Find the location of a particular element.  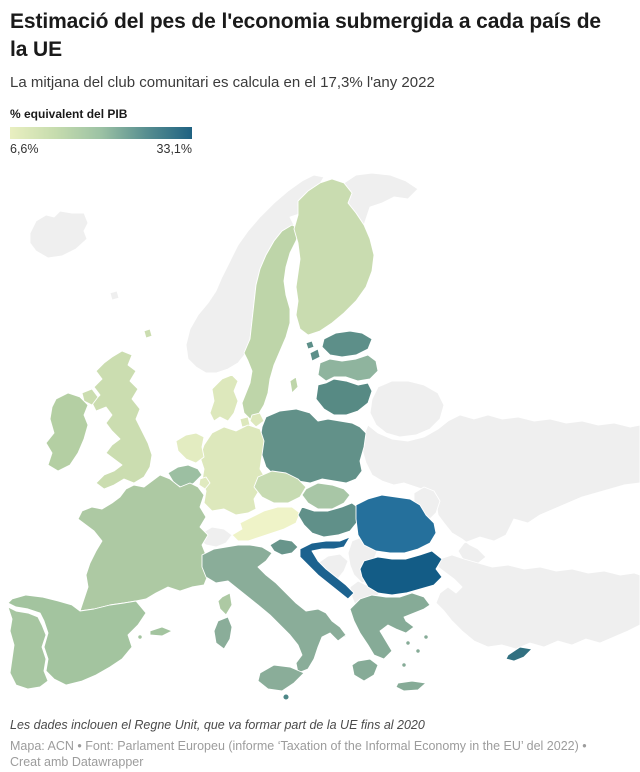

island-ibiza is located at coordinates (140, 637).